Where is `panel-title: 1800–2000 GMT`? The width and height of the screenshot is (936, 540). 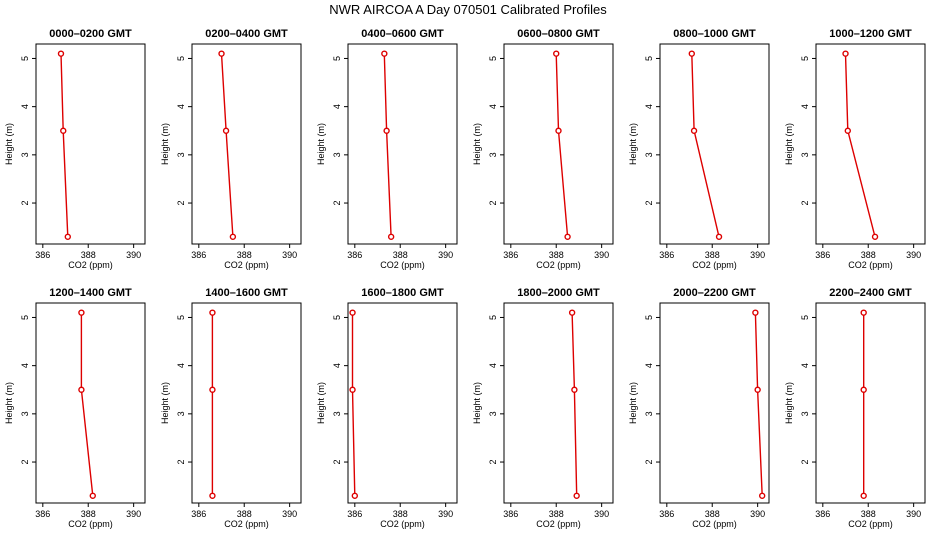 panel-title: 1800–2000 GMT is located at coordinates (558, 293).